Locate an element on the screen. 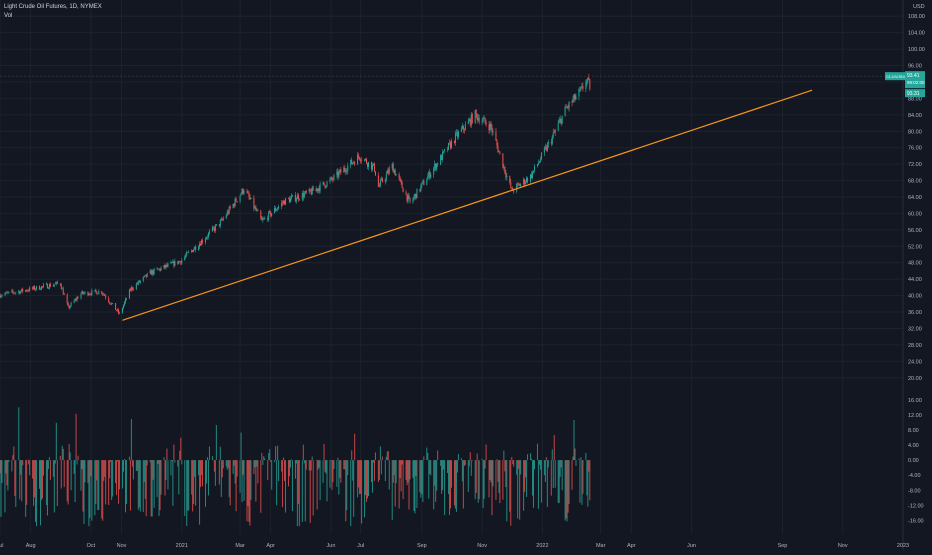  volume-tick-label: 4.00 is located at coordinates (913, 446).